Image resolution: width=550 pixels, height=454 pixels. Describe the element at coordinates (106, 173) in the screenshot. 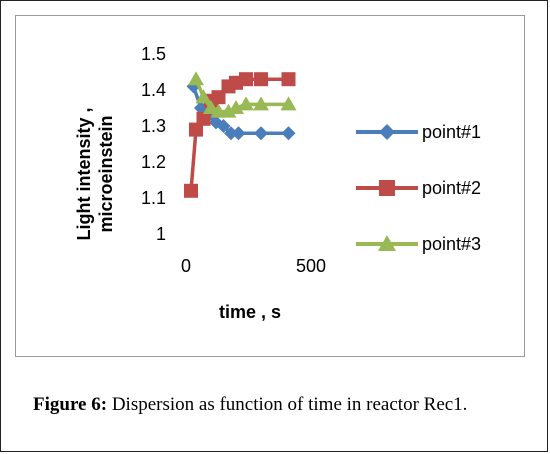

I see `y-axis-title-line2: microeinstein` at that location.